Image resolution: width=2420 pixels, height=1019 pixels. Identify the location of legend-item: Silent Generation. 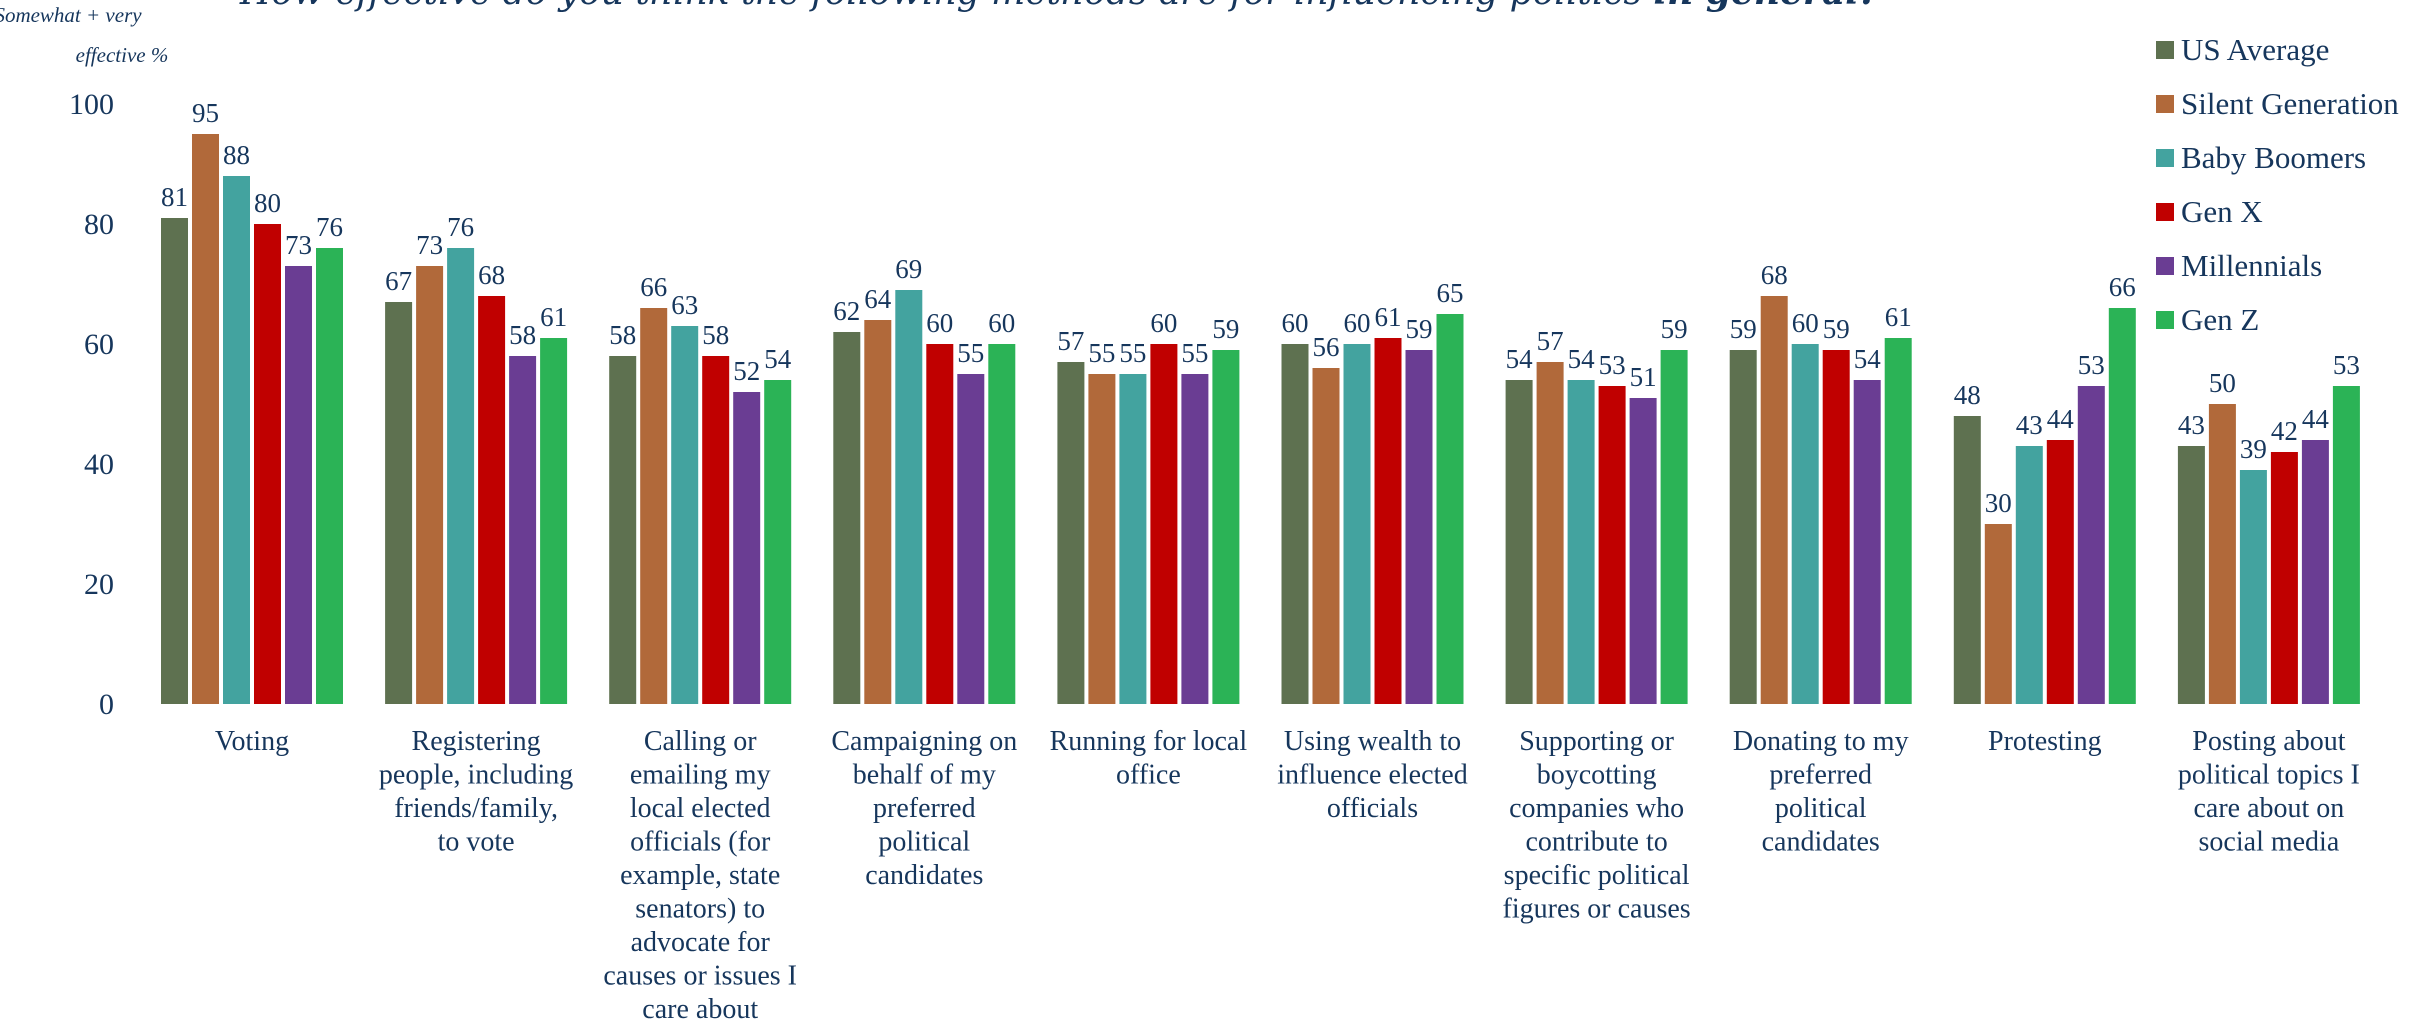
(2277, 103).